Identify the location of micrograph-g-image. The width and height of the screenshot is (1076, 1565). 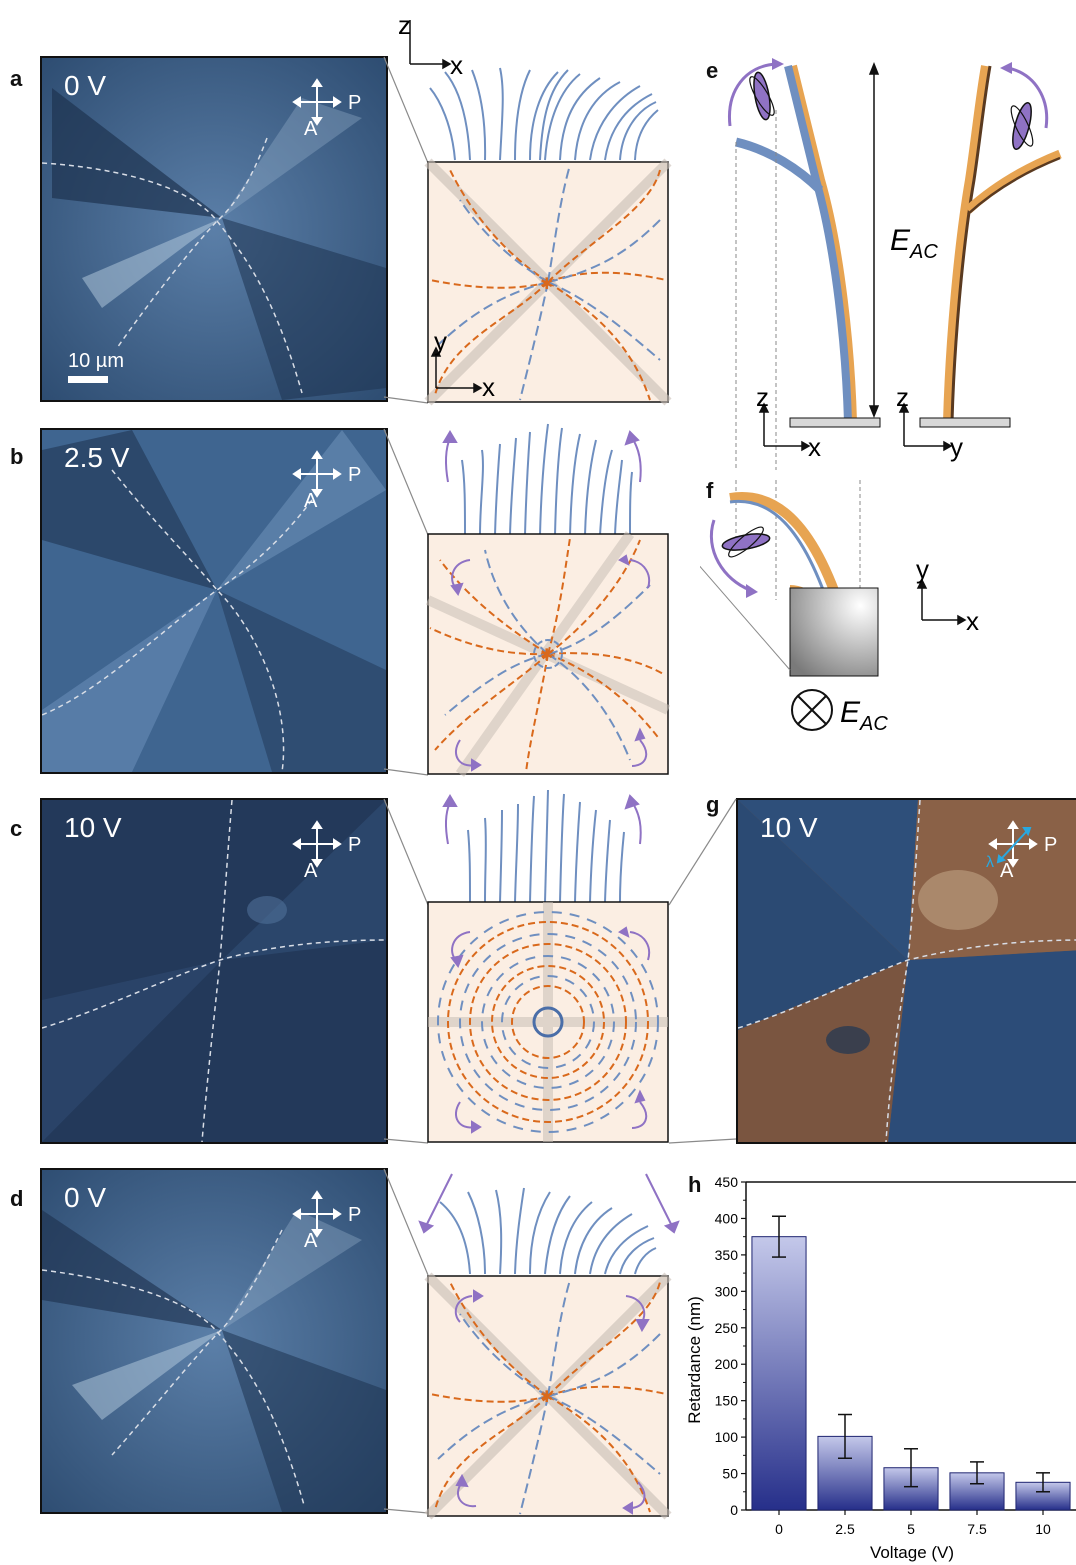
(907, 971).